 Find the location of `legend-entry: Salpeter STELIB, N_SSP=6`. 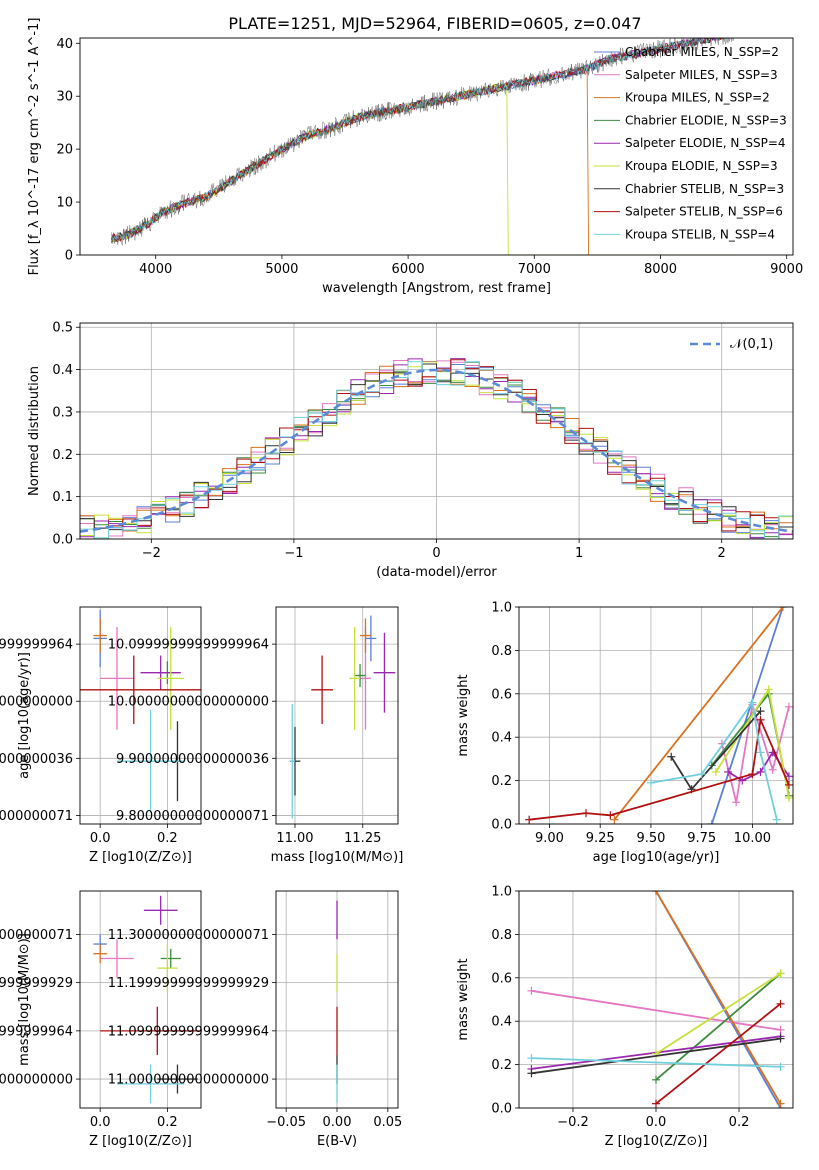

legend-entry: Salpeter STELIB, N_SSP=6 is located at coordinates (704, 212).